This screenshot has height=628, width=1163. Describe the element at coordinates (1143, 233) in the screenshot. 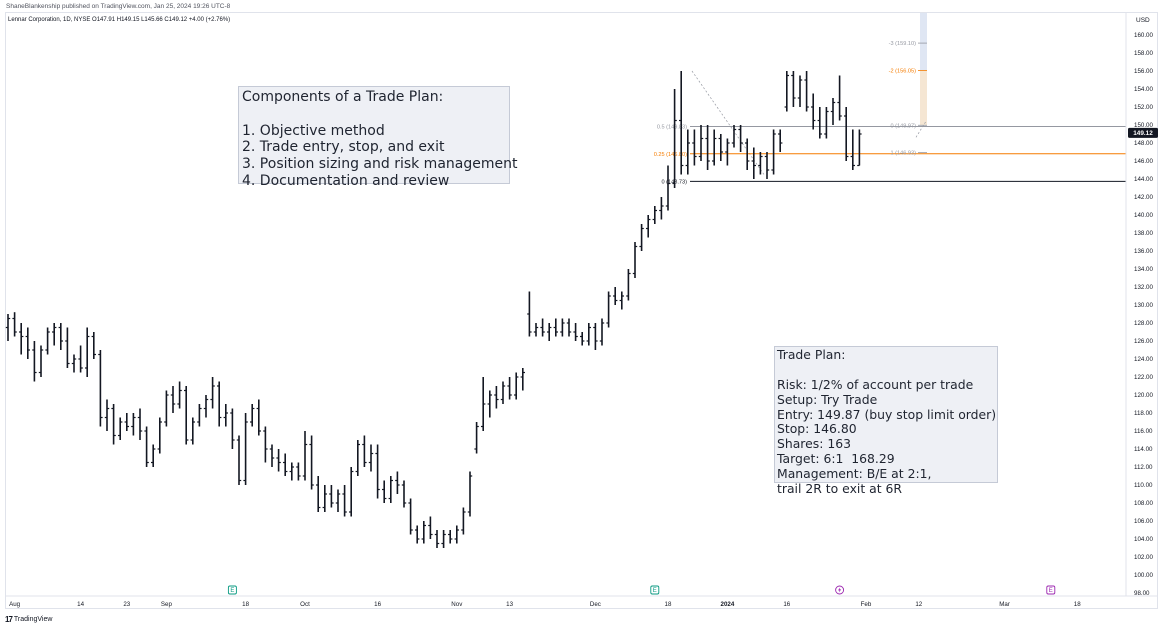

I see `price-tick-label: 138.00` at that location.